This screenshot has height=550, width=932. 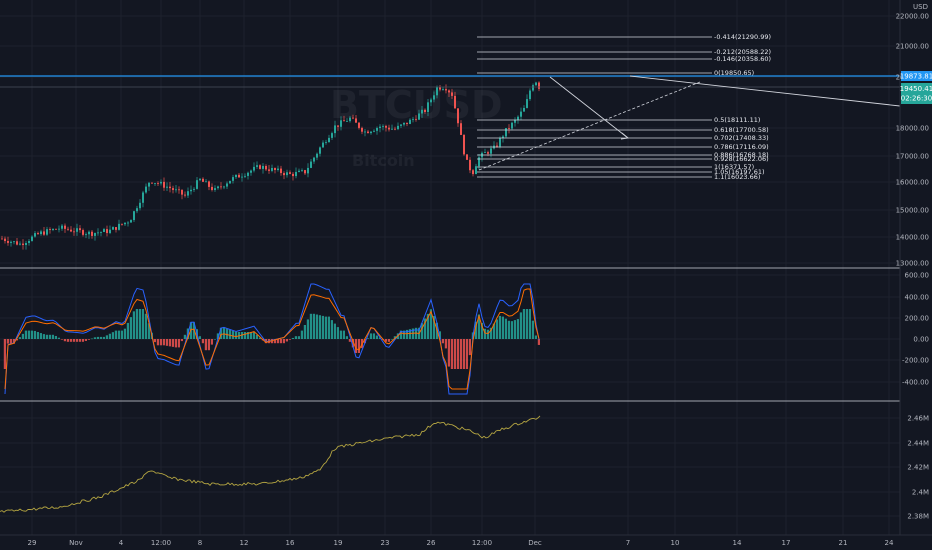 What do you see at coordinates (916, 99) in the screenshot?
I see `bar-countdown-text: 02:26:30` at bounding box center [916, 99].